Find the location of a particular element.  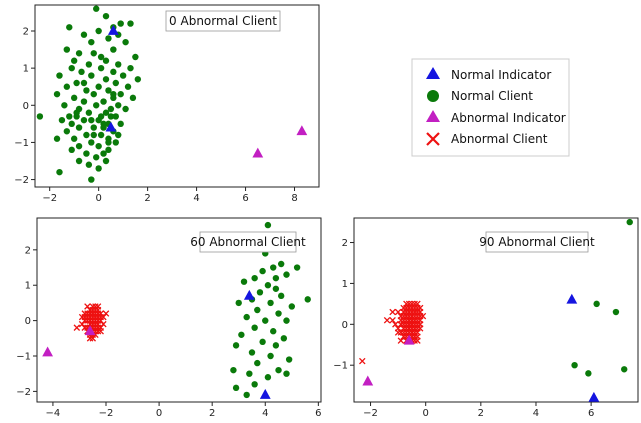

x-tick-label: 0 is located at coordinates (98, 198).